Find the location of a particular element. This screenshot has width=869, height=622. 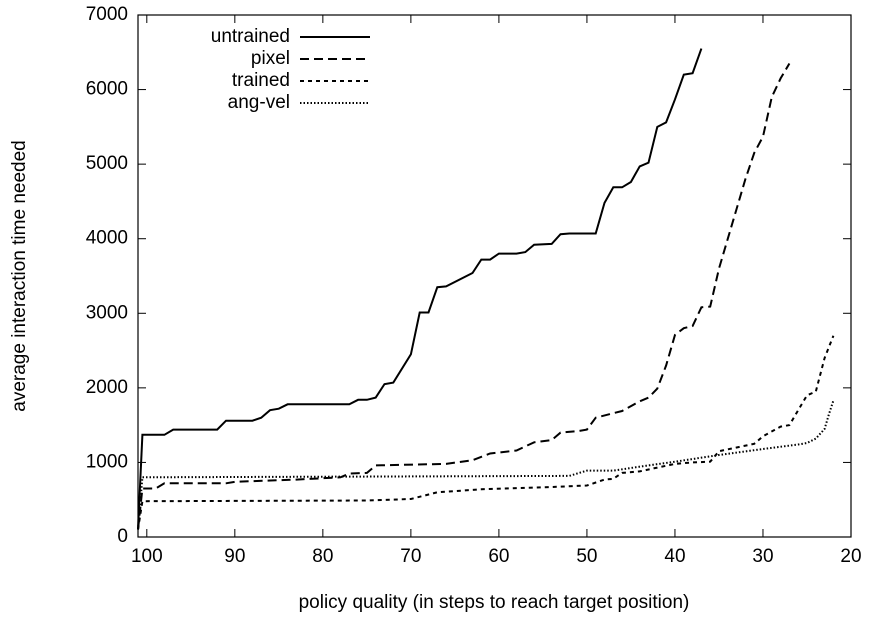

x-tick-label: 20 is located at coordinates (850, 556).